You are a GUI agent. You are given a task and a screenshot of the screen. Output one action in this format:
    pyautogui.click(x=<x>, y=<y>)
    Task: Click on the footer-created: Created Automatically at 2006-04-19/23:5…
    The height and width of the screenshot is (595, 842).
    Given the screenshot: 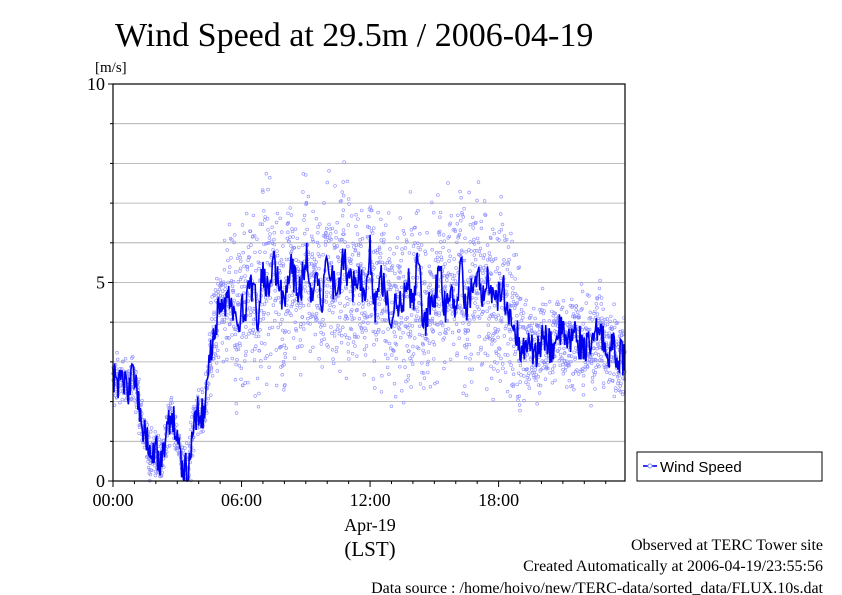 What is the action you would take?
    pyautogui.click(x=673, y=566)
    